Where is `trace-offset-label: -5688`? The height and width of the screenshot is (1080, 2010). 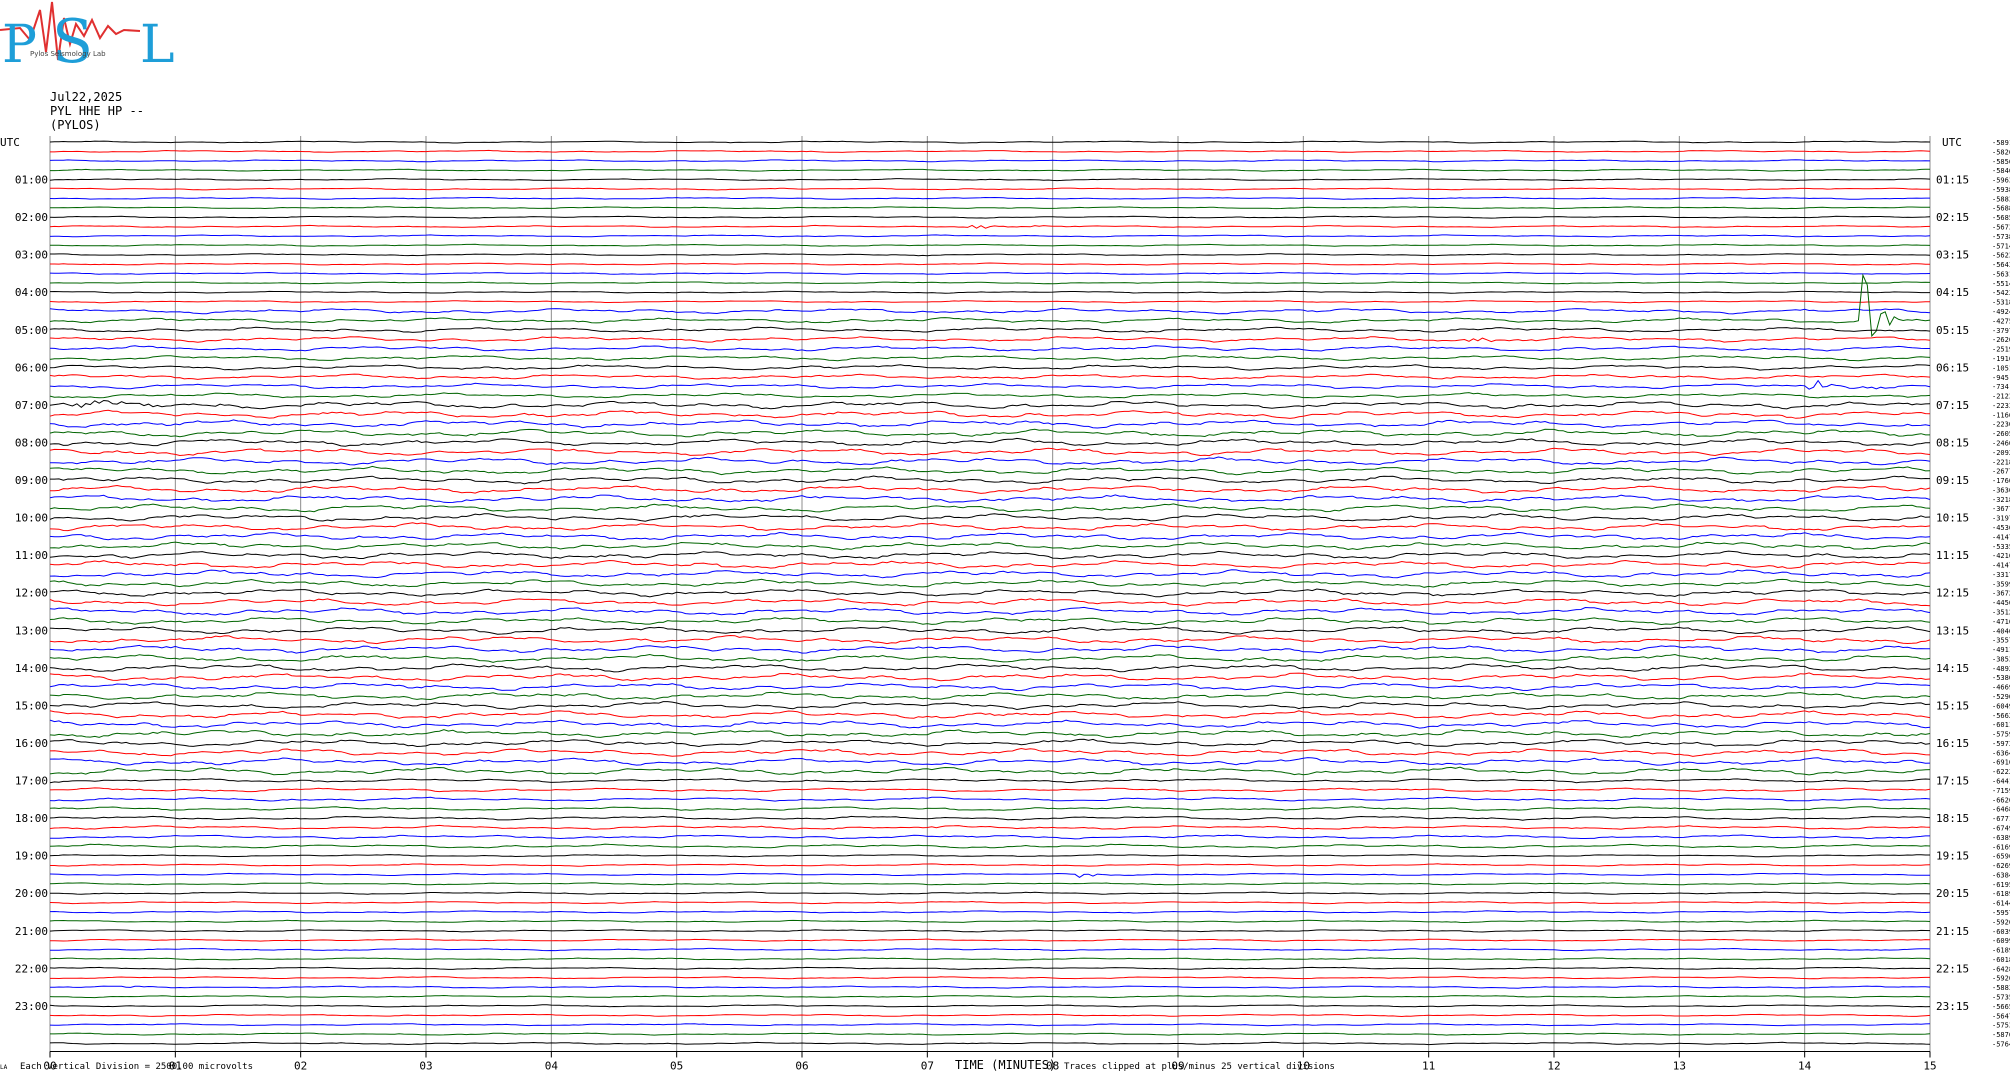
trace-offset-label: -5688 is located at coordinates (2001, 209).